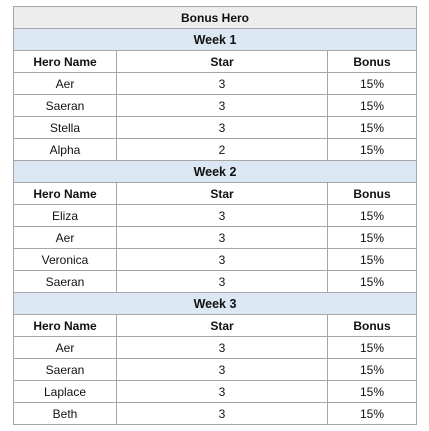 The height and width of the screenshot is (431, 429). I want to click on table-row: Laplace 3 15%, so click(215, 391).